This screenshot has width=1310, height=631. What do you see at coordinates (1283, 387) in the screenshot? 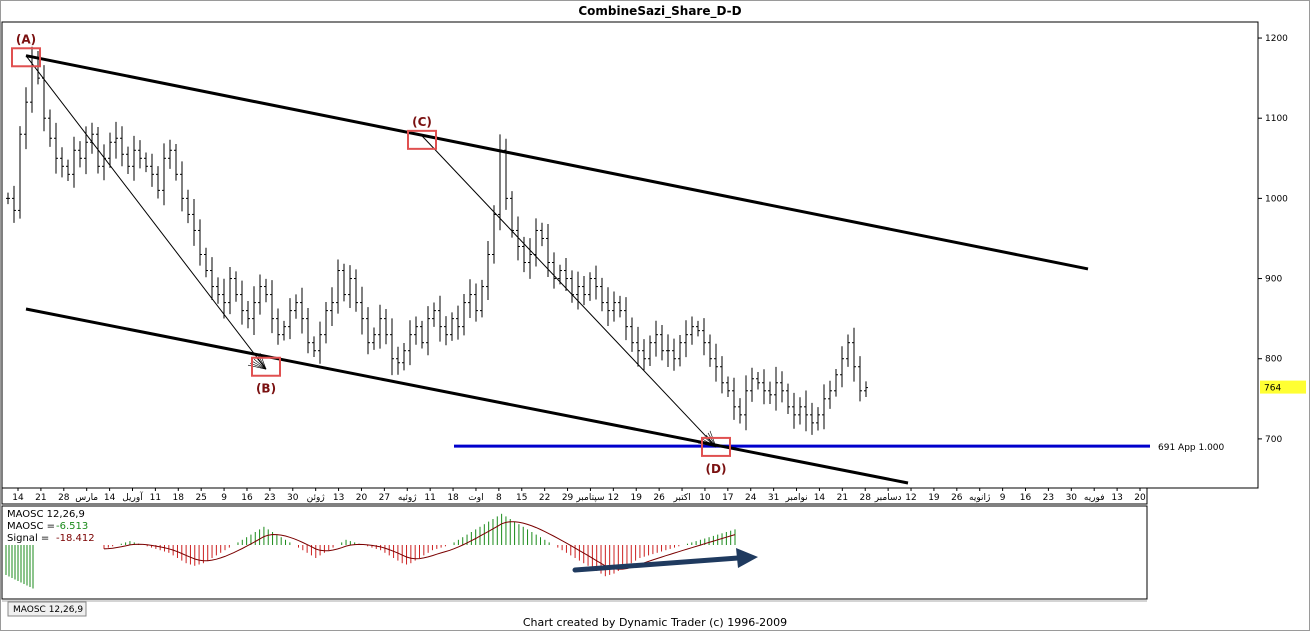
I see `last-price-tag-bg` at bounding box center [1283, 387].